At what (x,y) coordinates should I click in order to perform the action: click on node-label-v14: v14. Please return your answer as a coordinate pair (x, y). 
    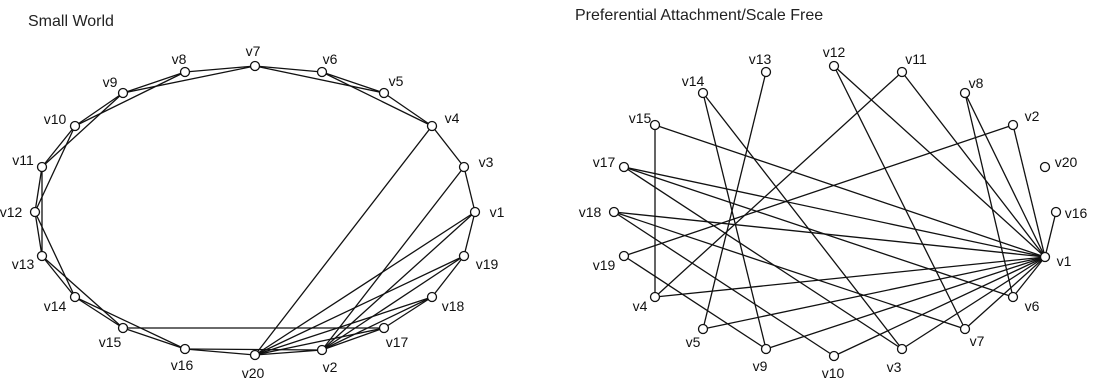
    Looking at the image, I should click on (55, 306).